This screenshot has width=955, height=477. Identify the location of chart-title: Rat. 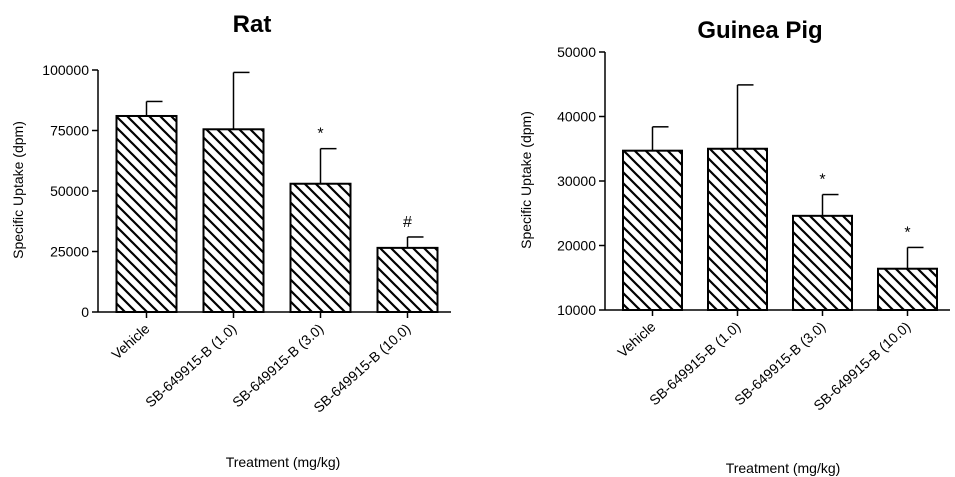
(252, 24).